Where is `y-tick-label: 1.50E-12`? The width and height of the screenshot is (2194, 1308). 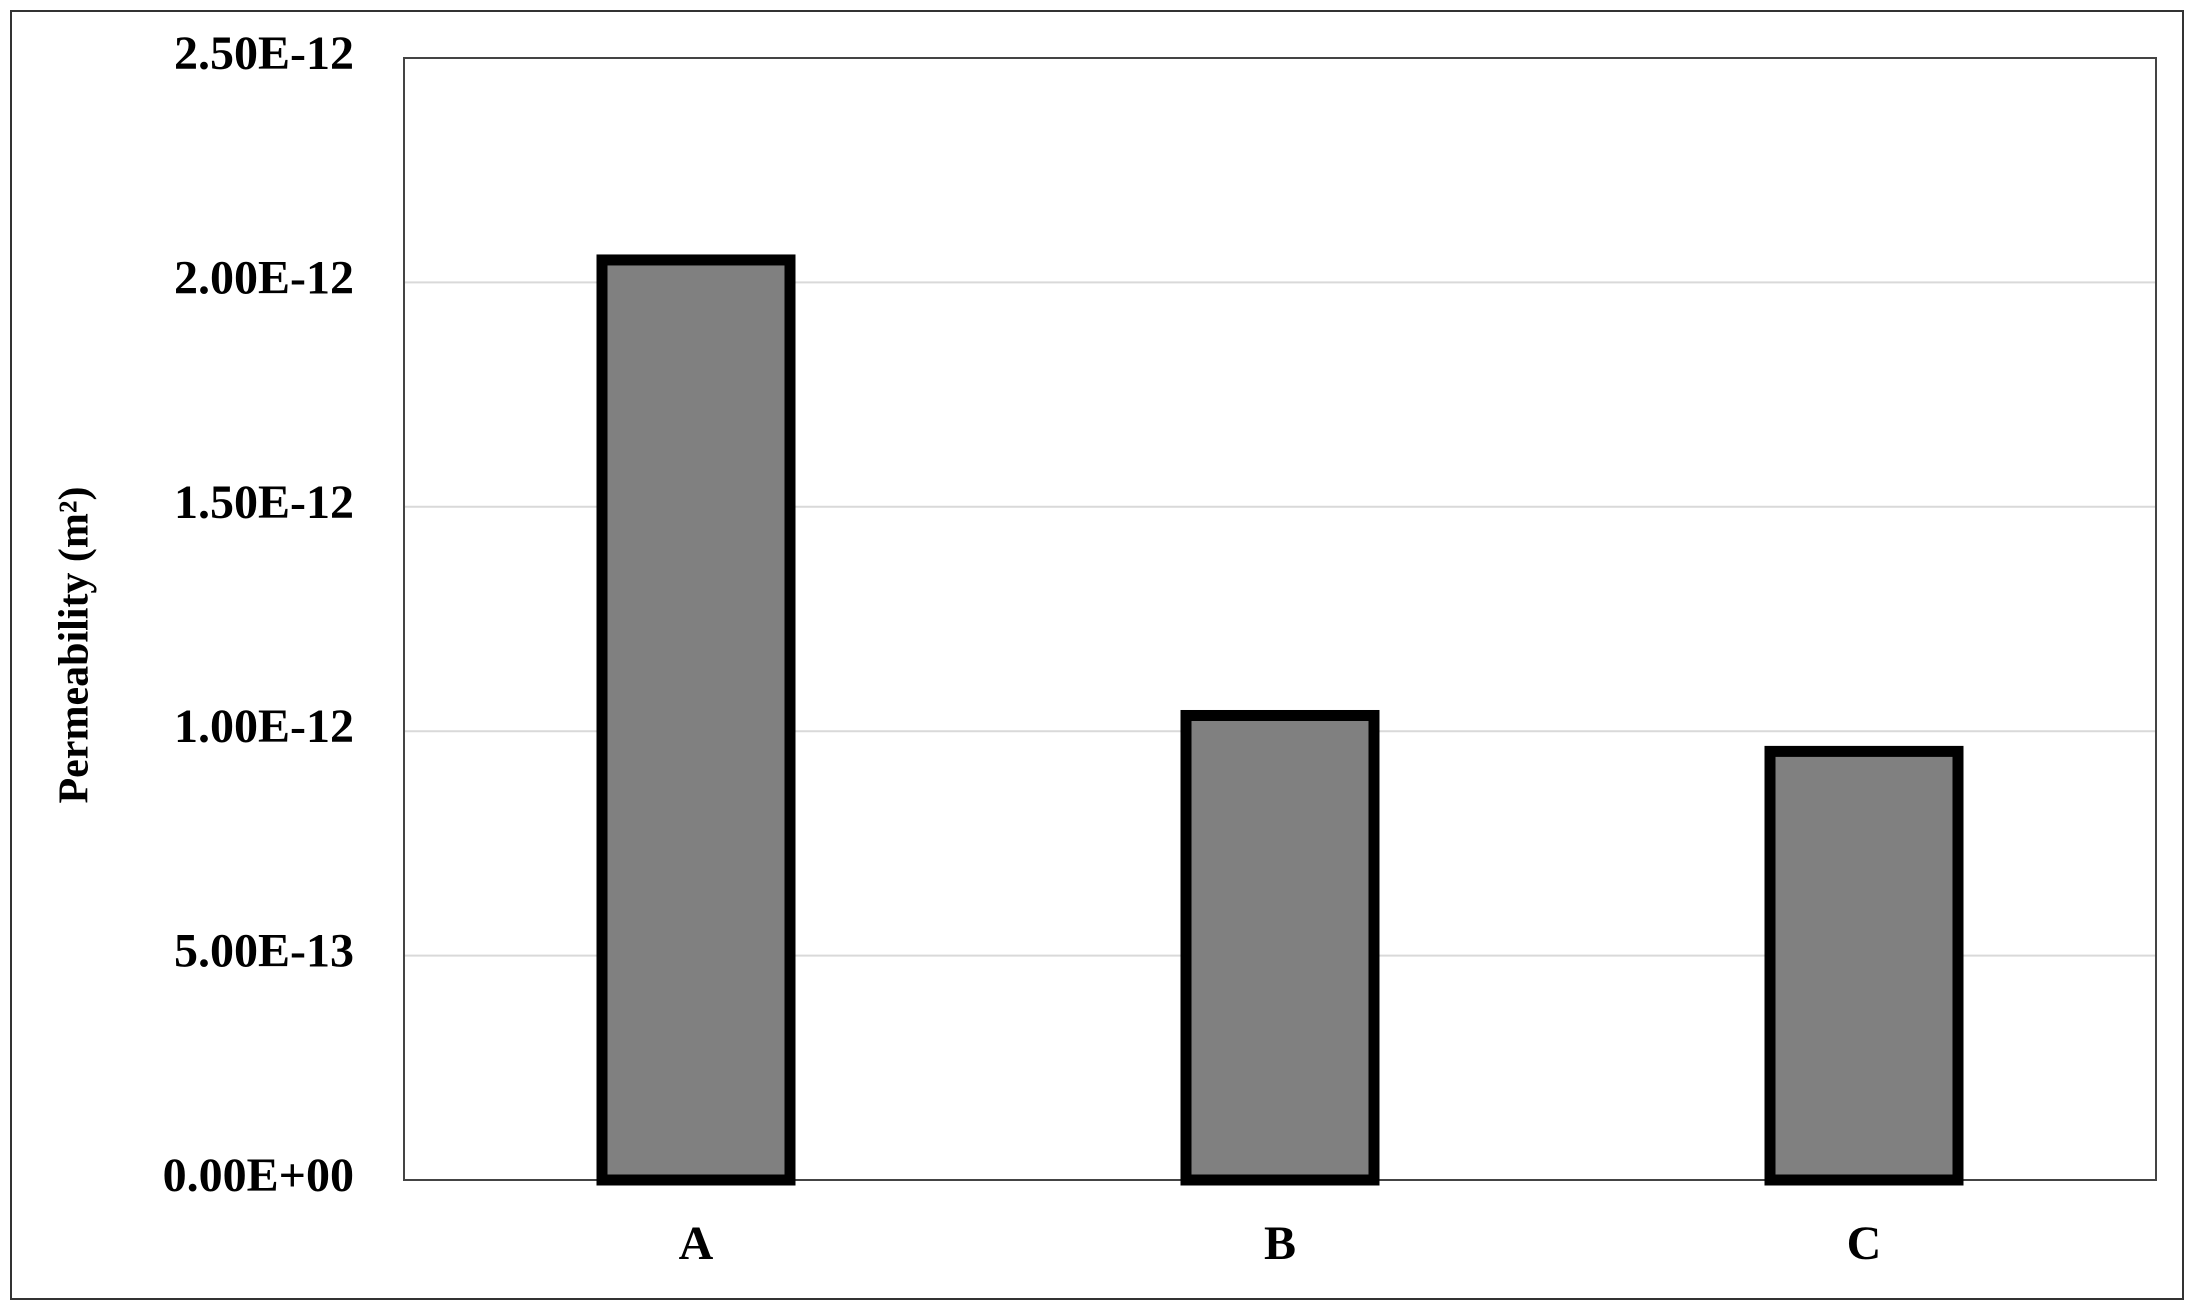
y-tick-label: 1.50E-12 is located at coordinates (264, 502).